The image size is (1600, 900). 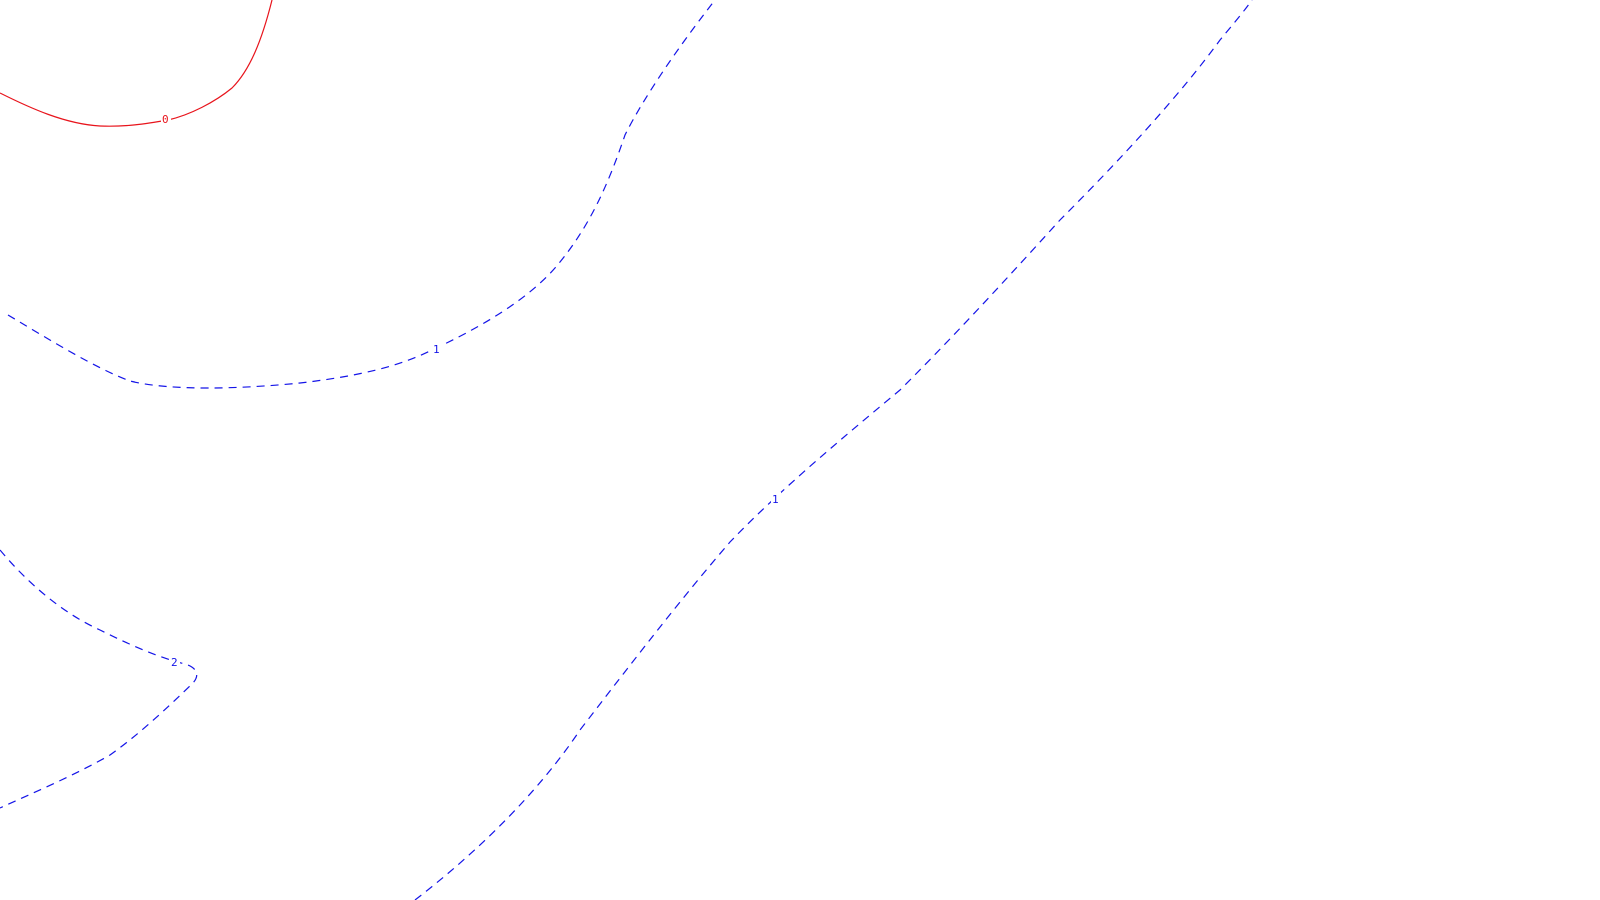 I want to click on contour-label-level-1-left: 1, so click(x=436, y=349).